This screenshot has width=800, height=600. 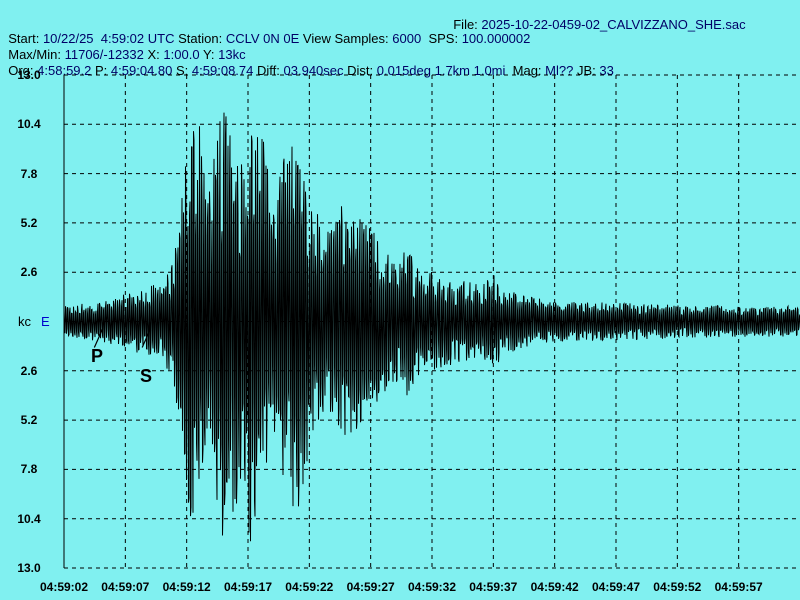 I want to click on x-tick-label: 04:59:22, so click(x=309, y=587).